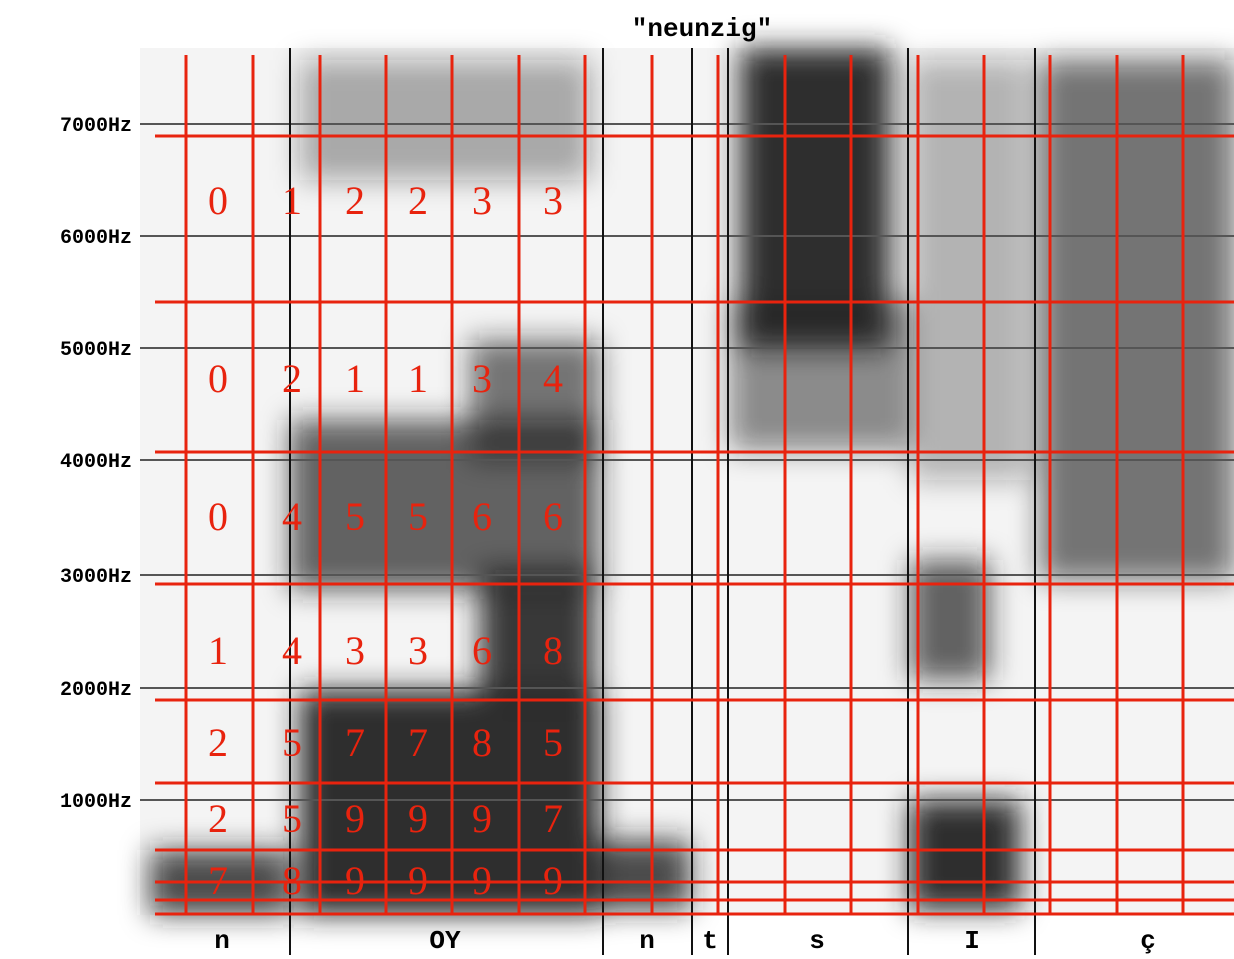 This screenshot has width=1234, height=959. I want to click on title: "neunzig", so click(702, 29).